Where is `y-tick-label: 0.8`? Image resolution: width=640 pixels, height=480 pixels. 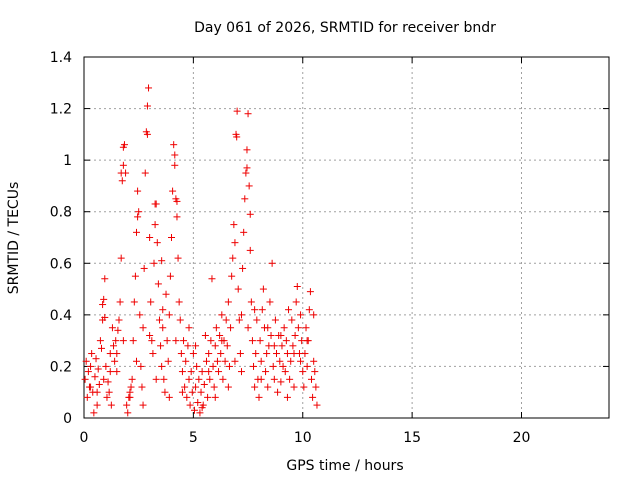 y-tick-label: 0.8 is located at coordinates (61, 213).